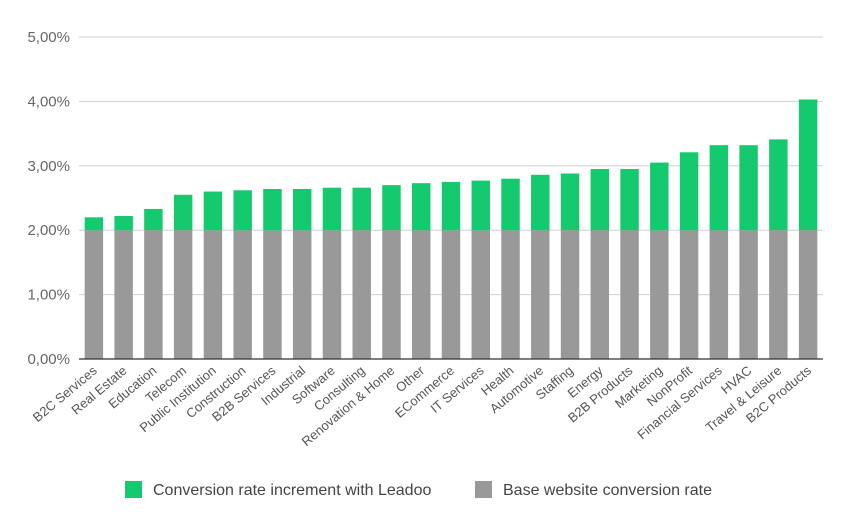 The width and height of the screenshot is (850, 526). What do you see at coordinates (48, 230) in the screenshot?
I see `y-tick-label: 2,00%` at bounding box center [48, 230].